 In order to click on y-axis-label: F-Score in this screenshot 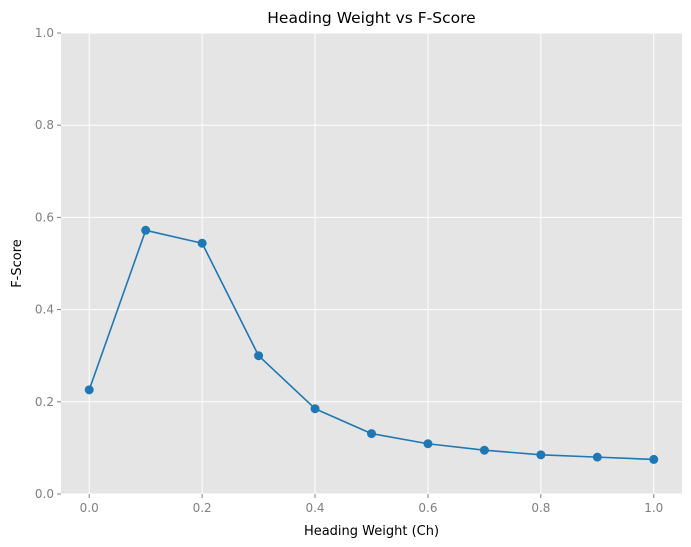, I will do `click(17, 263)`.